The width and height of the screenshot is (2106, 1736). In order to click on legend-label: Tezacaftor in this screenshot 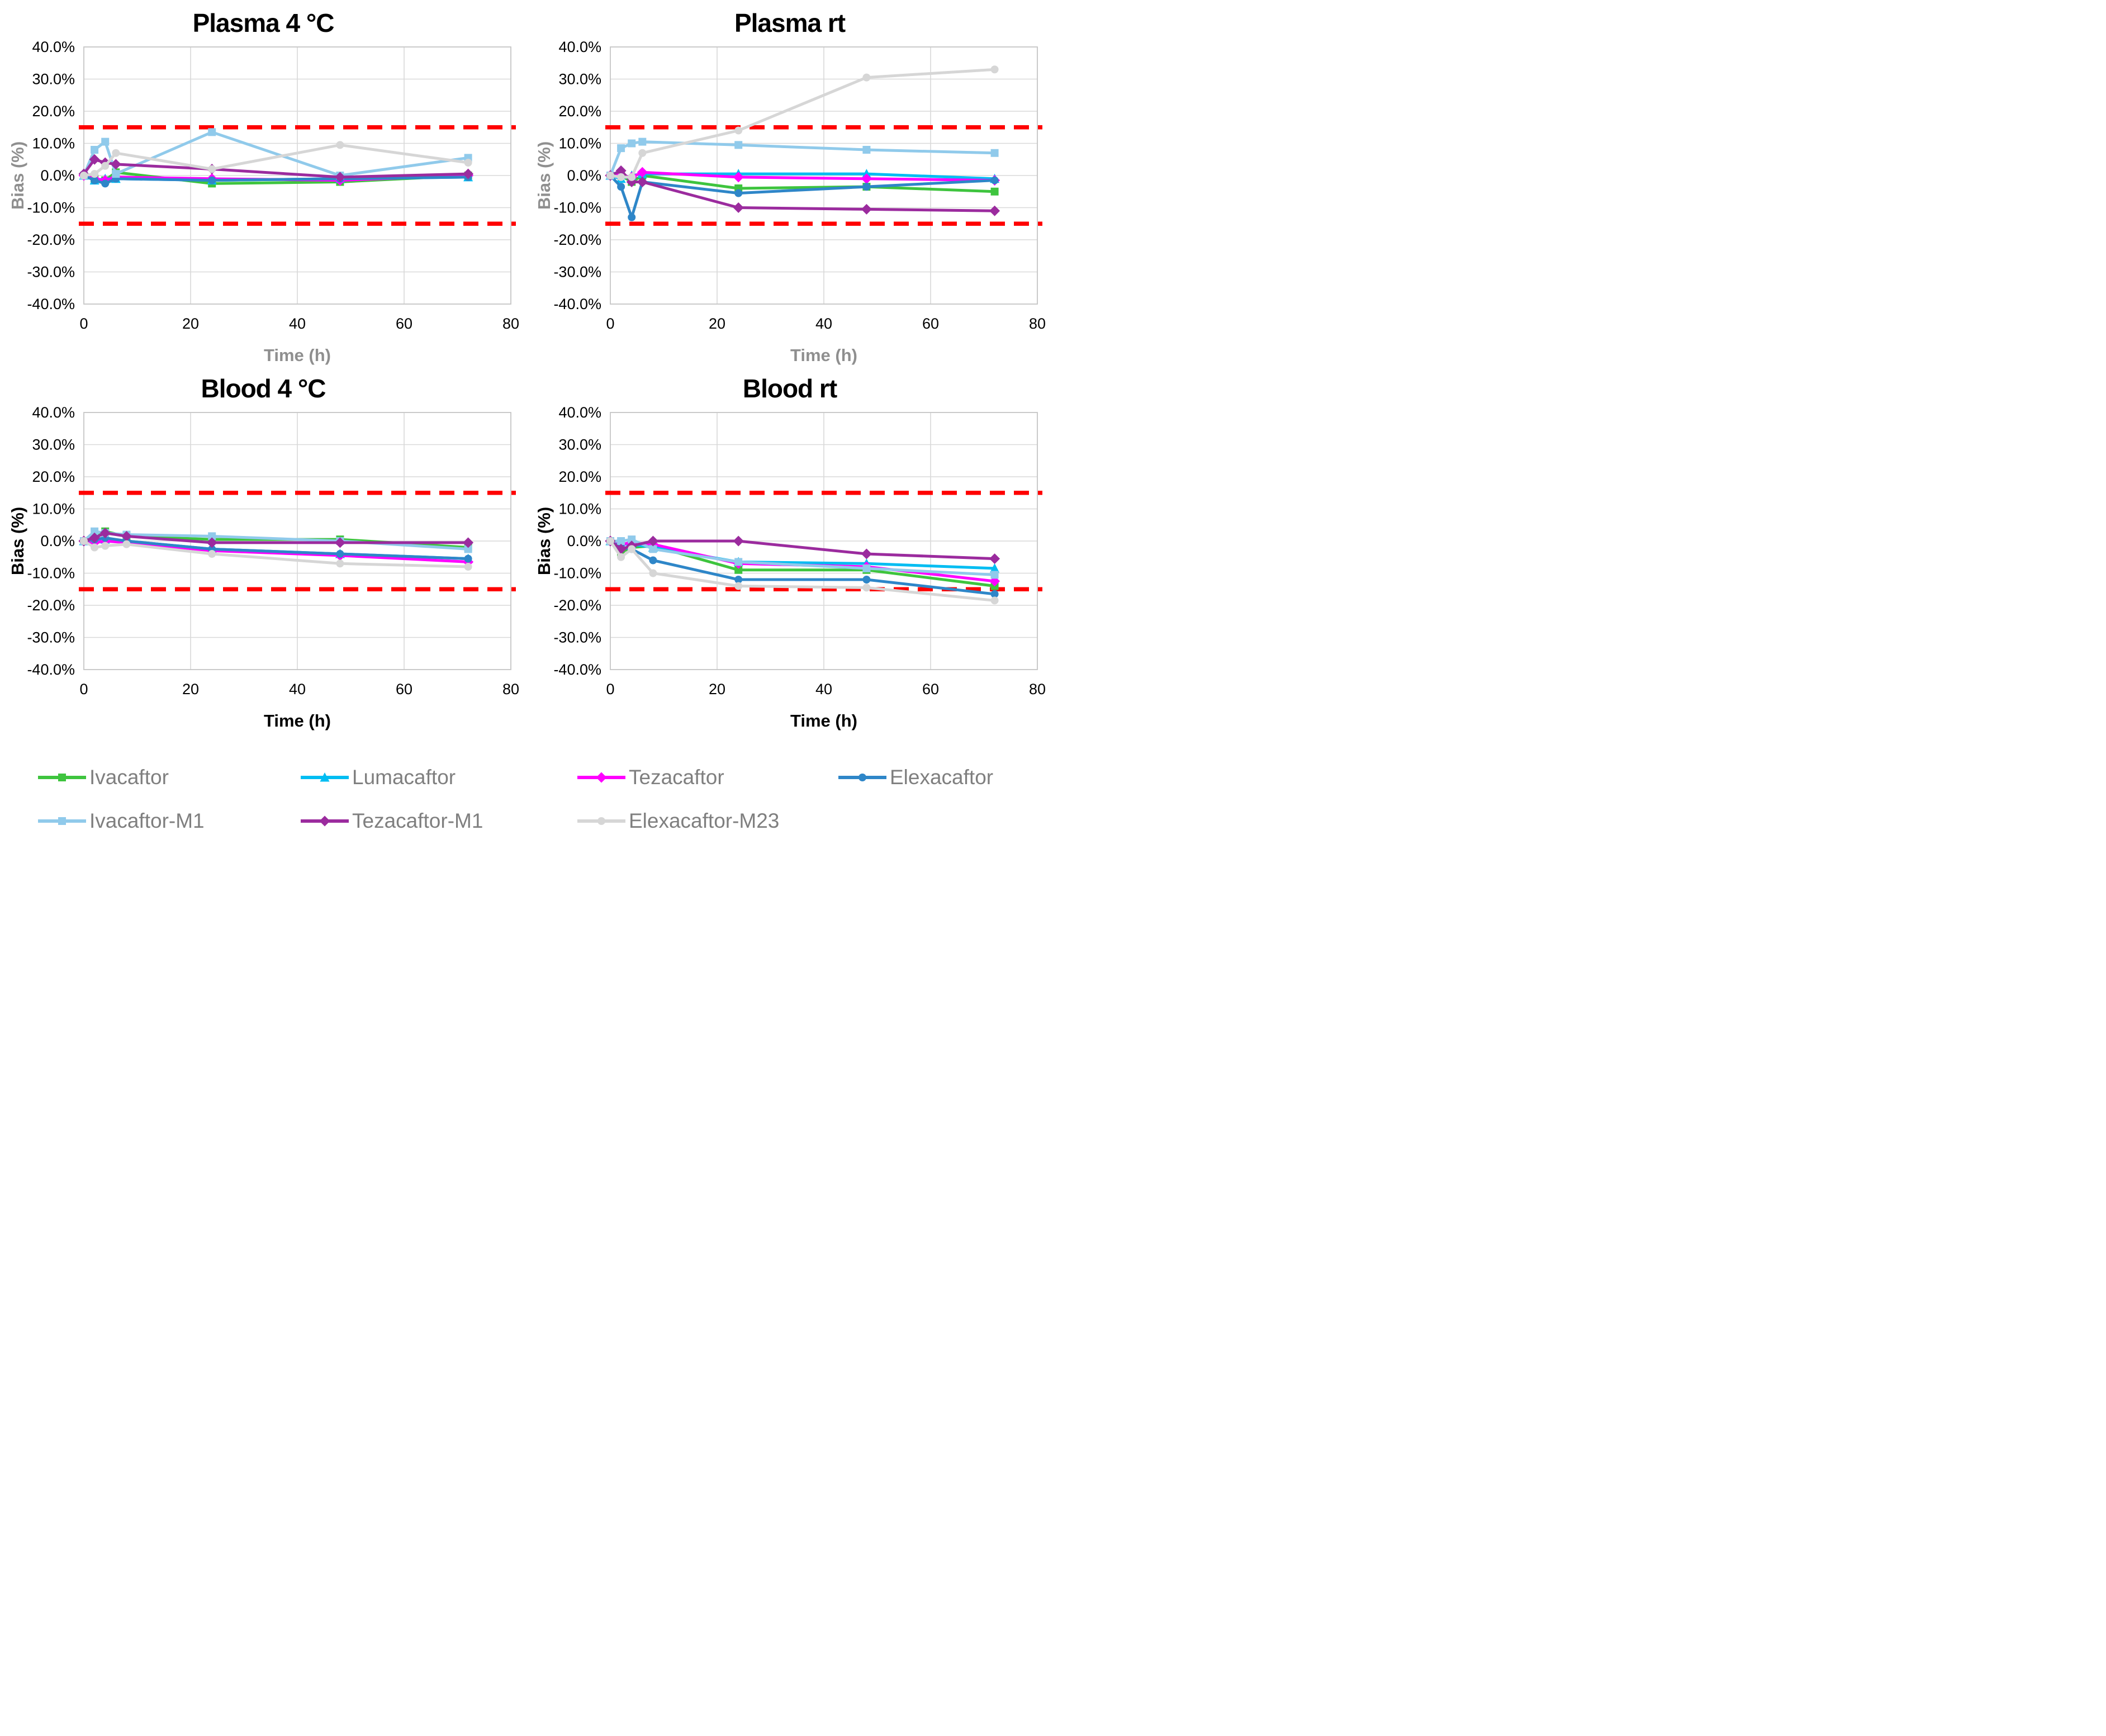, I will do `click(676, 777)`.